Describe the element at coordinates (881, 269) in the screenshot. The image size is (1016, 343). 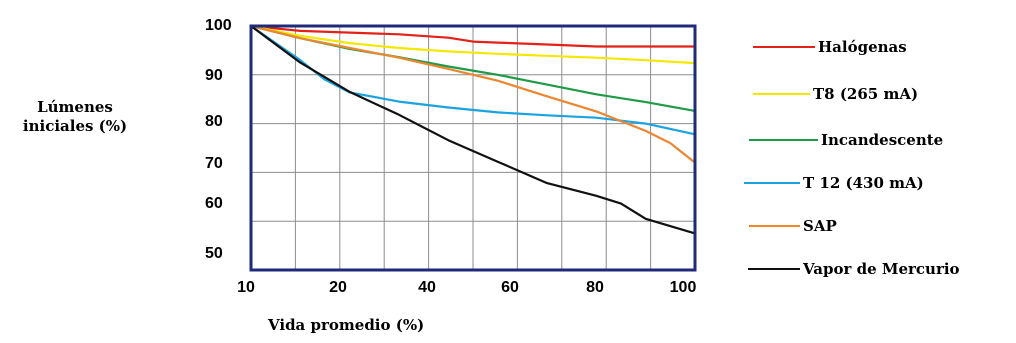
I see `legend-label: Vapor de Mercurio` at that location.